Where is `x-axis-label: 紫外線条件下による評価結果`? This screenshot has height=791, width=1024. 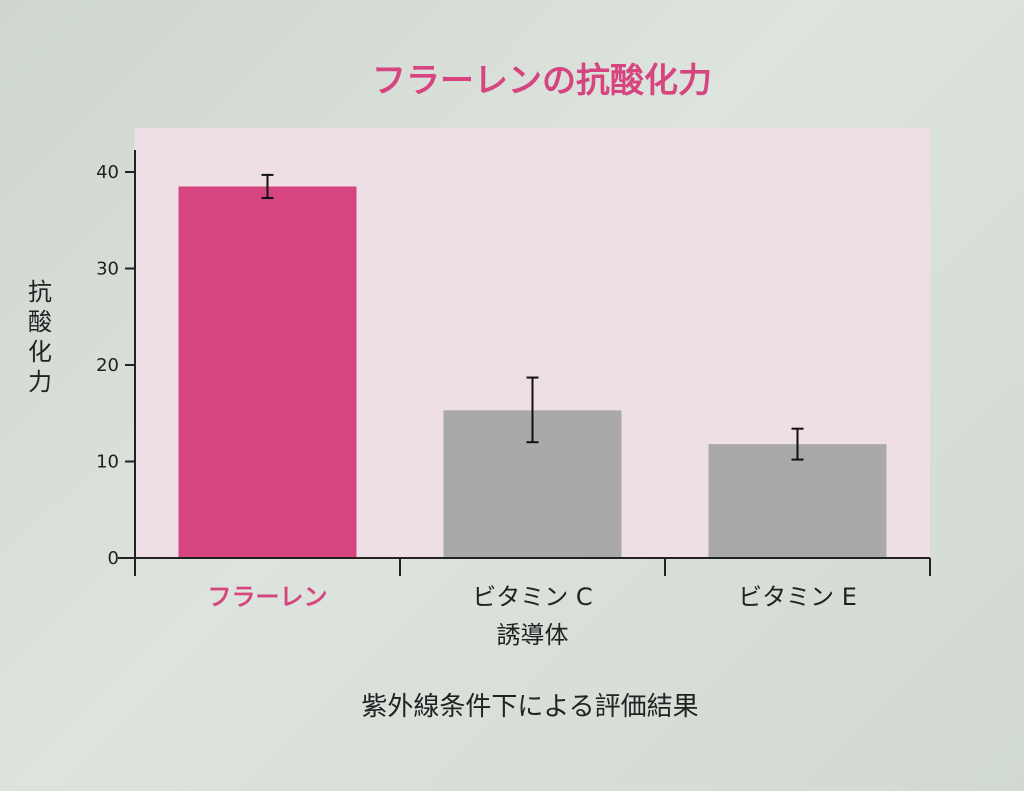 x-axis-label: 紫外線条件下による評価結果 is located at coordinates (529, 707).